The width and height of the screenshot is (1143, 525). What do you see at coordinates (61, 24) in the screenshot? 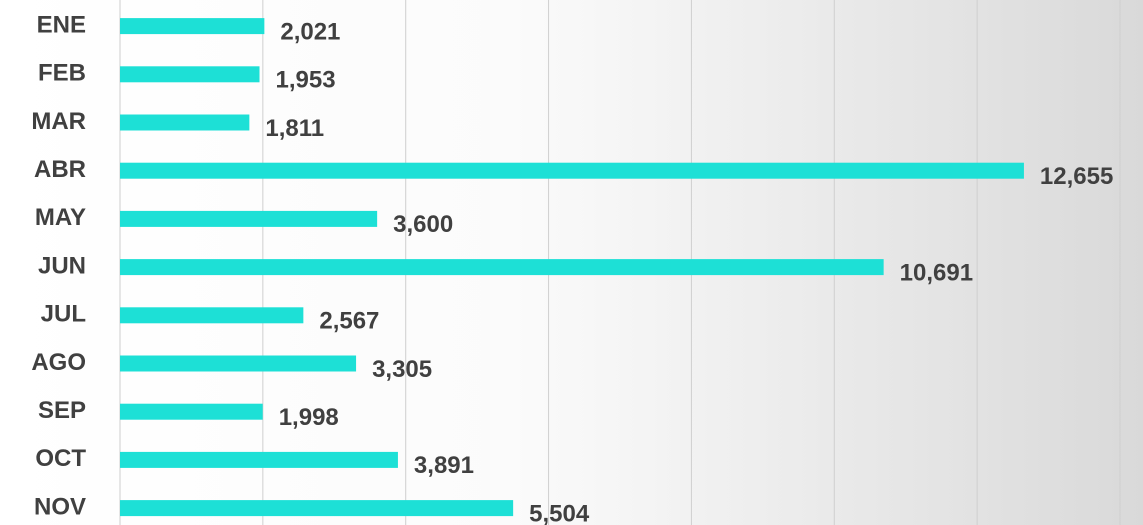
I see `y-tick-label: ENE` at bounding box center [61, 24].